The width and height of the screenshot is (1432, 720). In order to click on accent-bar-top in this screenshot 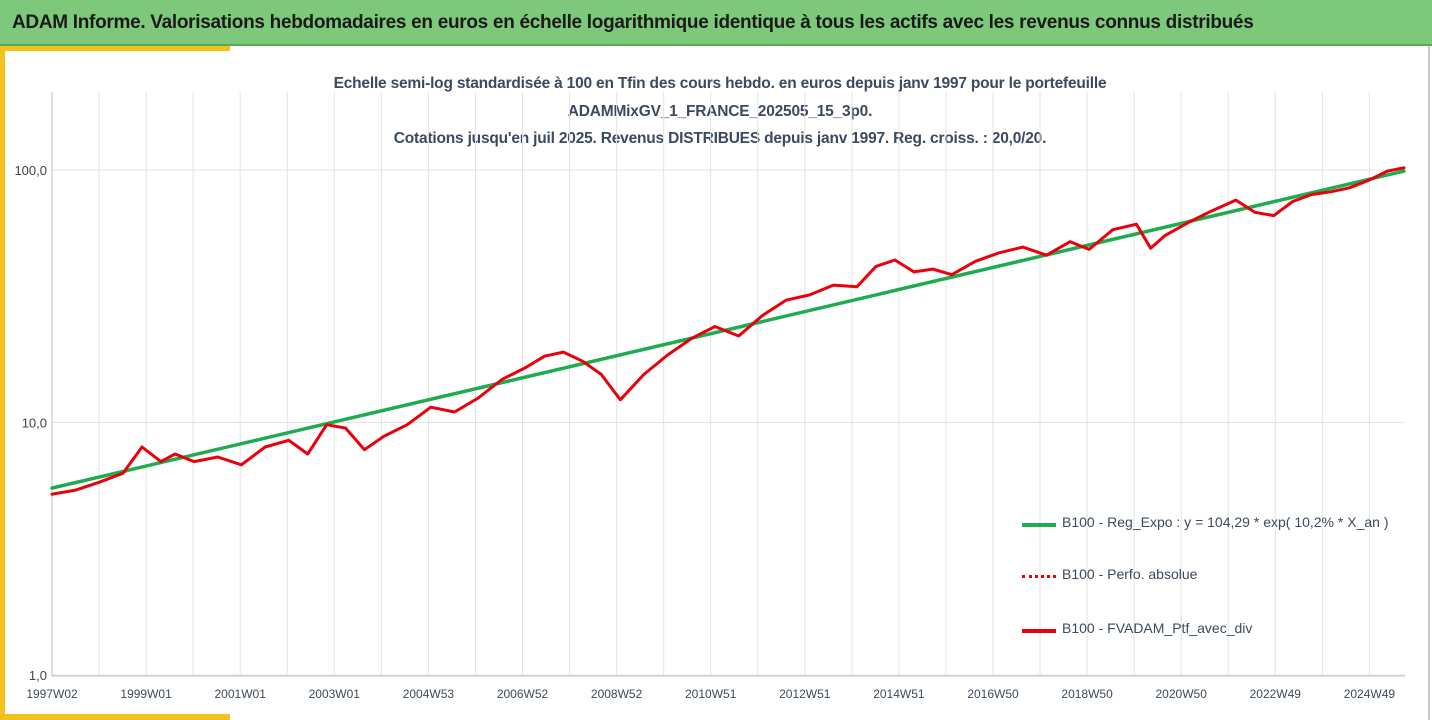, I will do `click(115, 48)`.